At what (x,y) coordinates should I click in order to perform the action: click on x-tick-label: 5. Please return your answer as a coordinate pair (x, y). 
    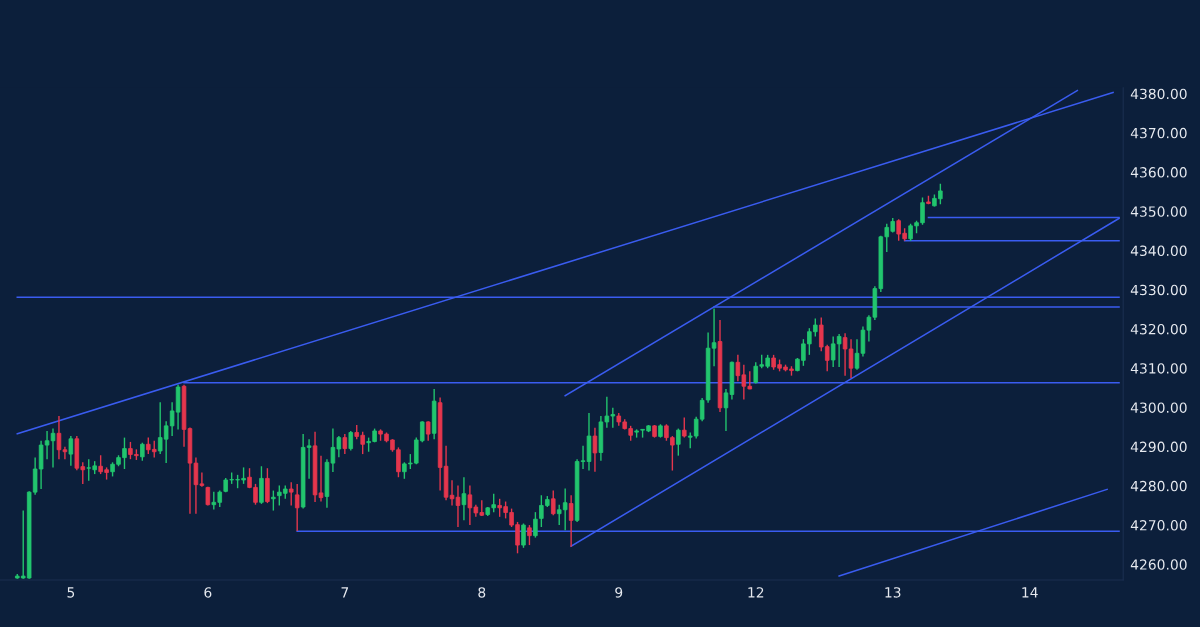
    Looking at the image, I should click on (71, 592).